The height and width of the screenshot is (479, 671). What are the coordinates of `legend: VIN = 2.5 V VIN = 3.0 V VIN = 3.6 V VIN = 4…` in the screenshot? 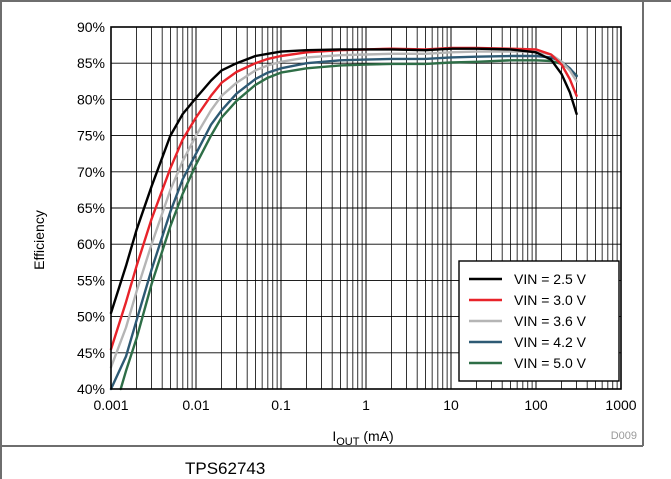 It's located at (539, 321).